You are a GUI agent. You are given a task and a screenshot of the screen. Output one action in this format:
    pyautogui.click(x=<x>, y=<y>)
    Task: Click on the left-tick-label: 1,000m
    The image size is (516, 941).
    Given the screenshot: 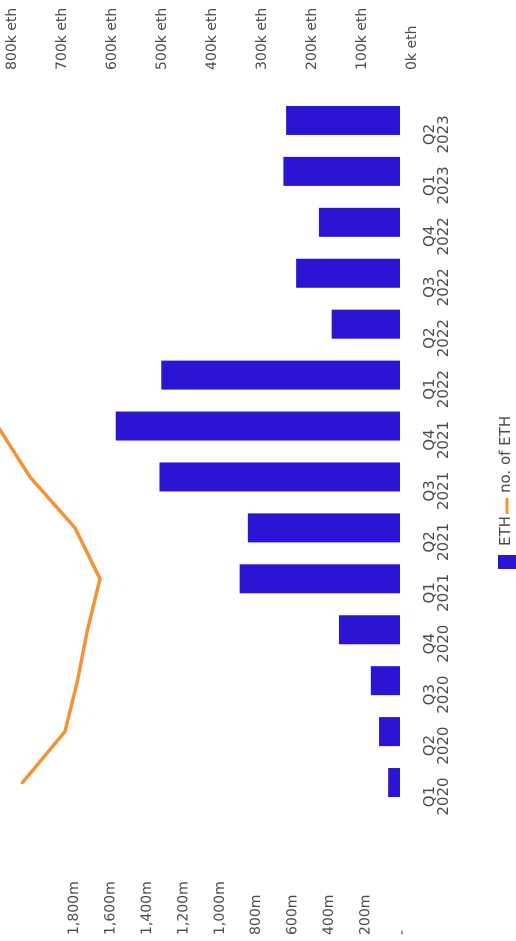 What is the action you would take?
    pyautogui.click(x=220, y=908)
    